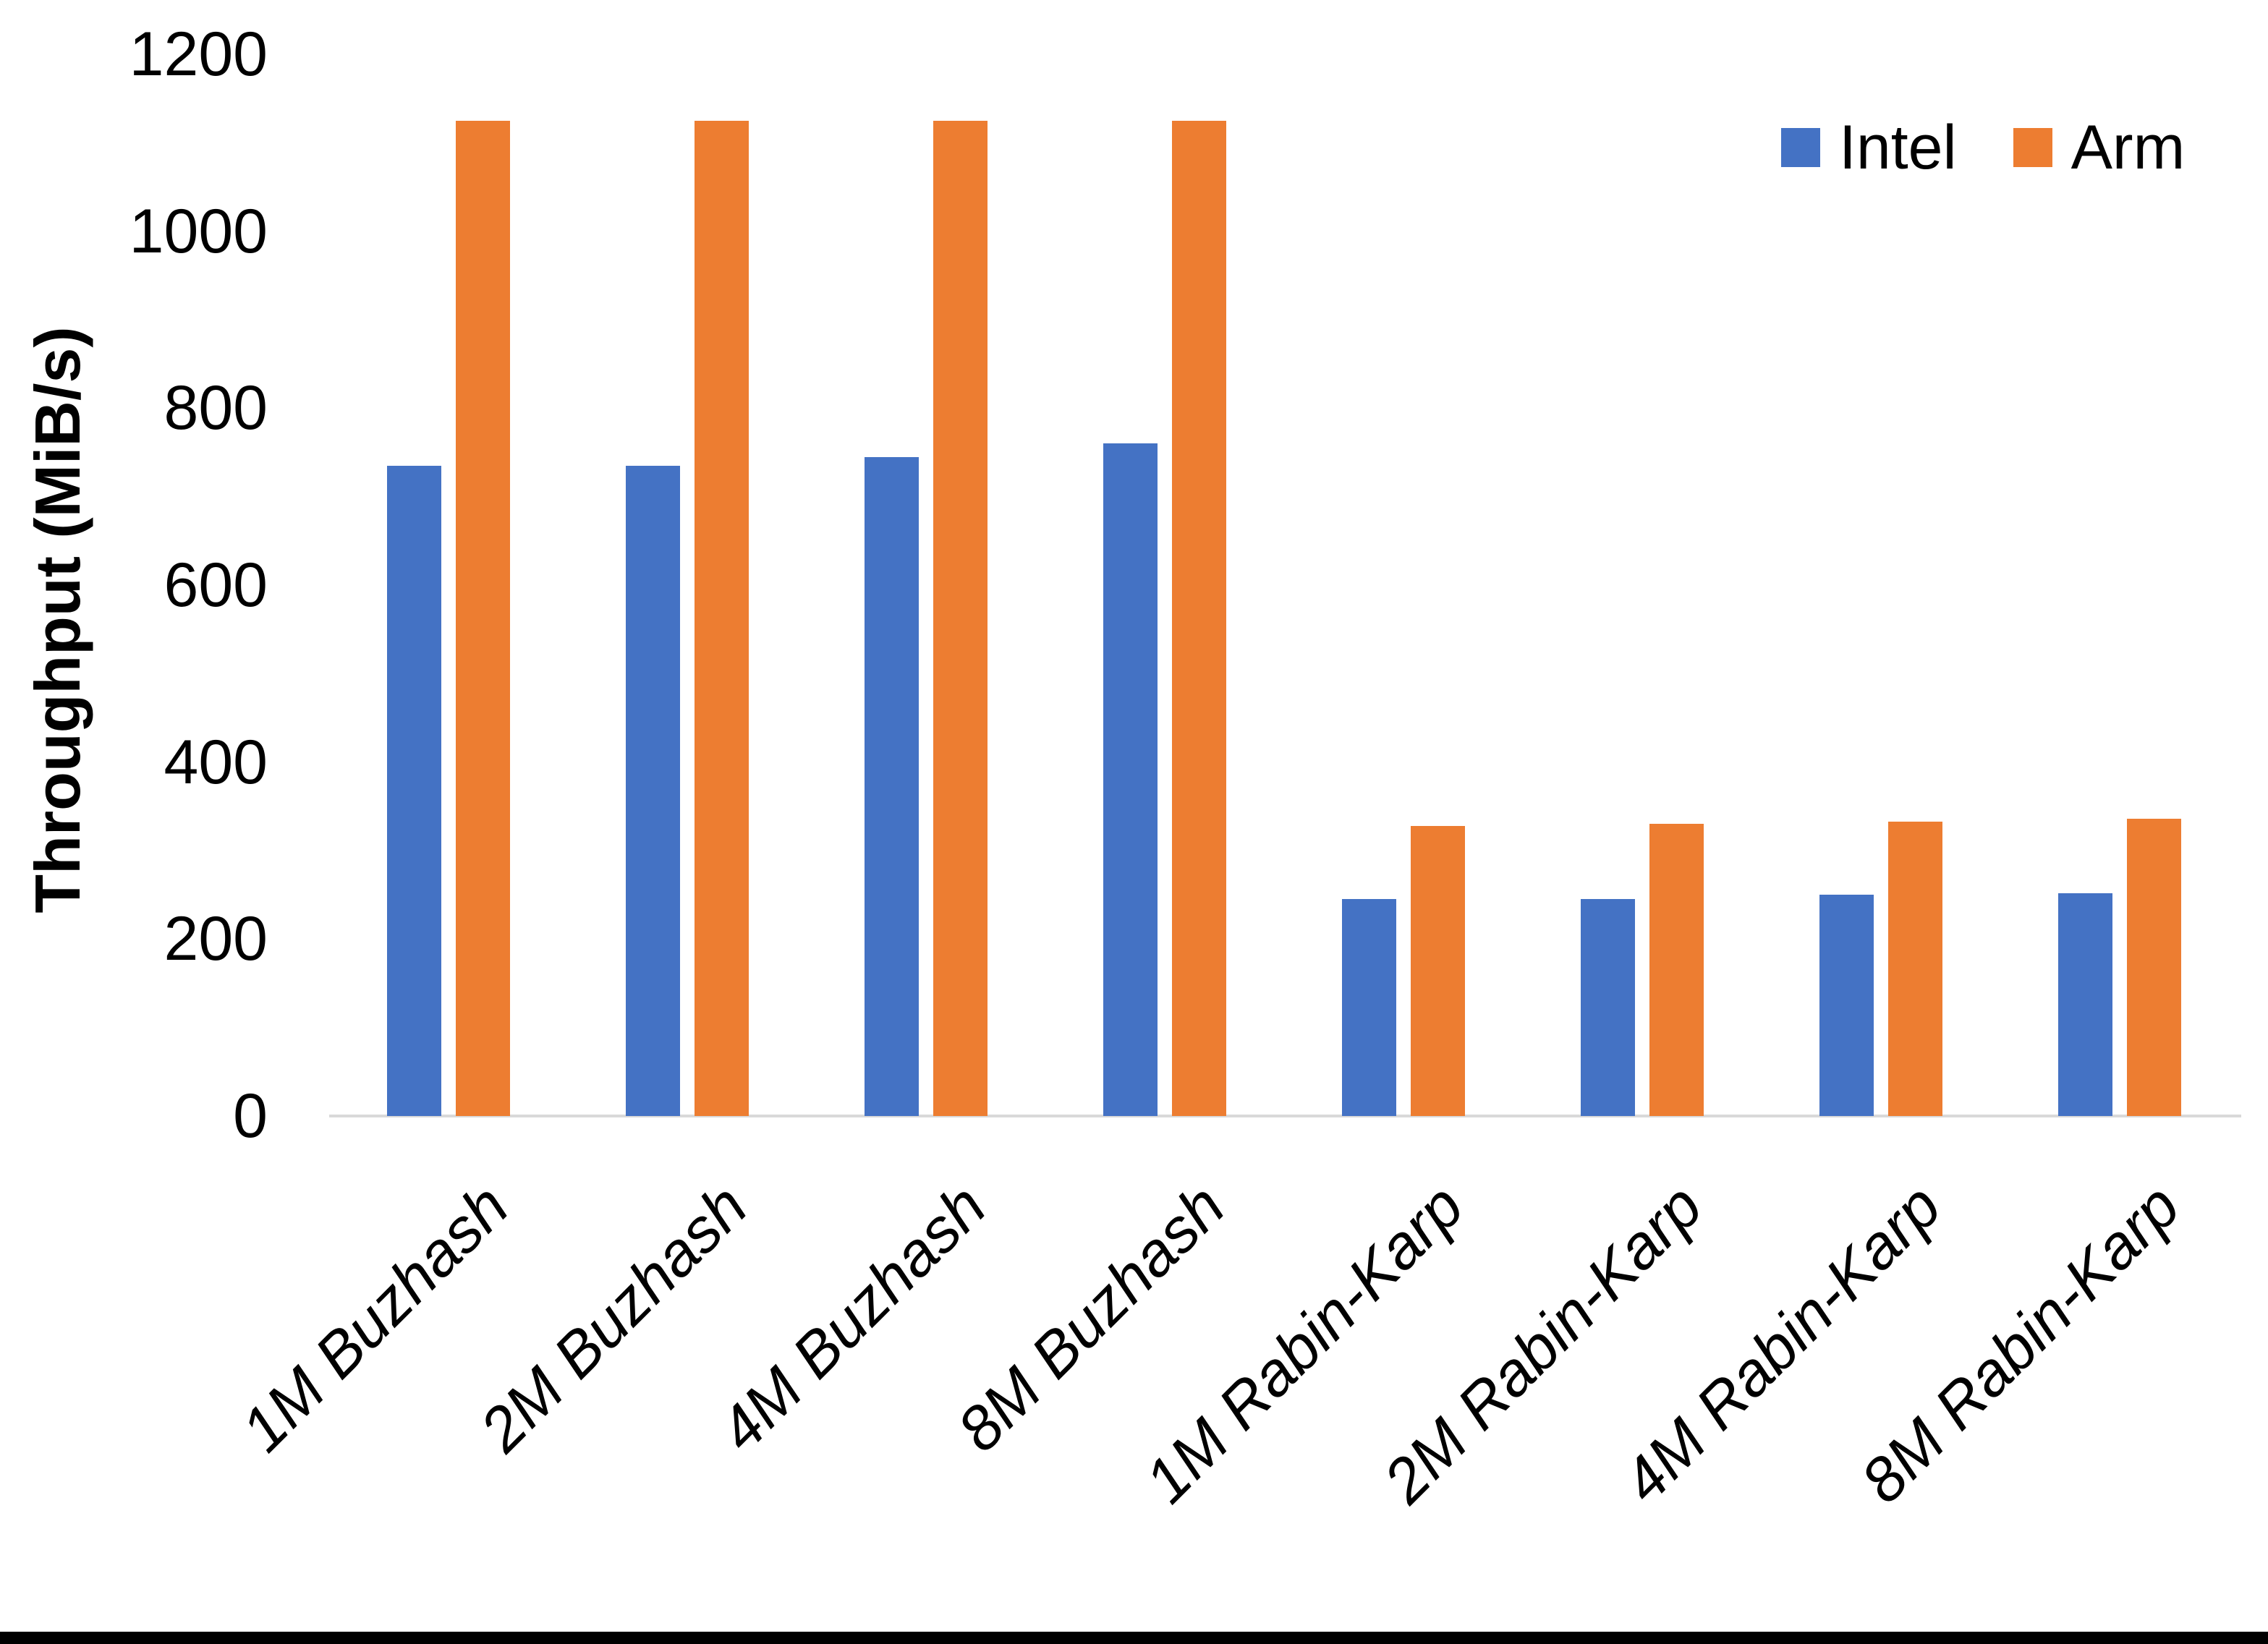 This screenshot has height=1644, width=2268. I want to click on legend-label-intel: Intel, so click(1898, 147).